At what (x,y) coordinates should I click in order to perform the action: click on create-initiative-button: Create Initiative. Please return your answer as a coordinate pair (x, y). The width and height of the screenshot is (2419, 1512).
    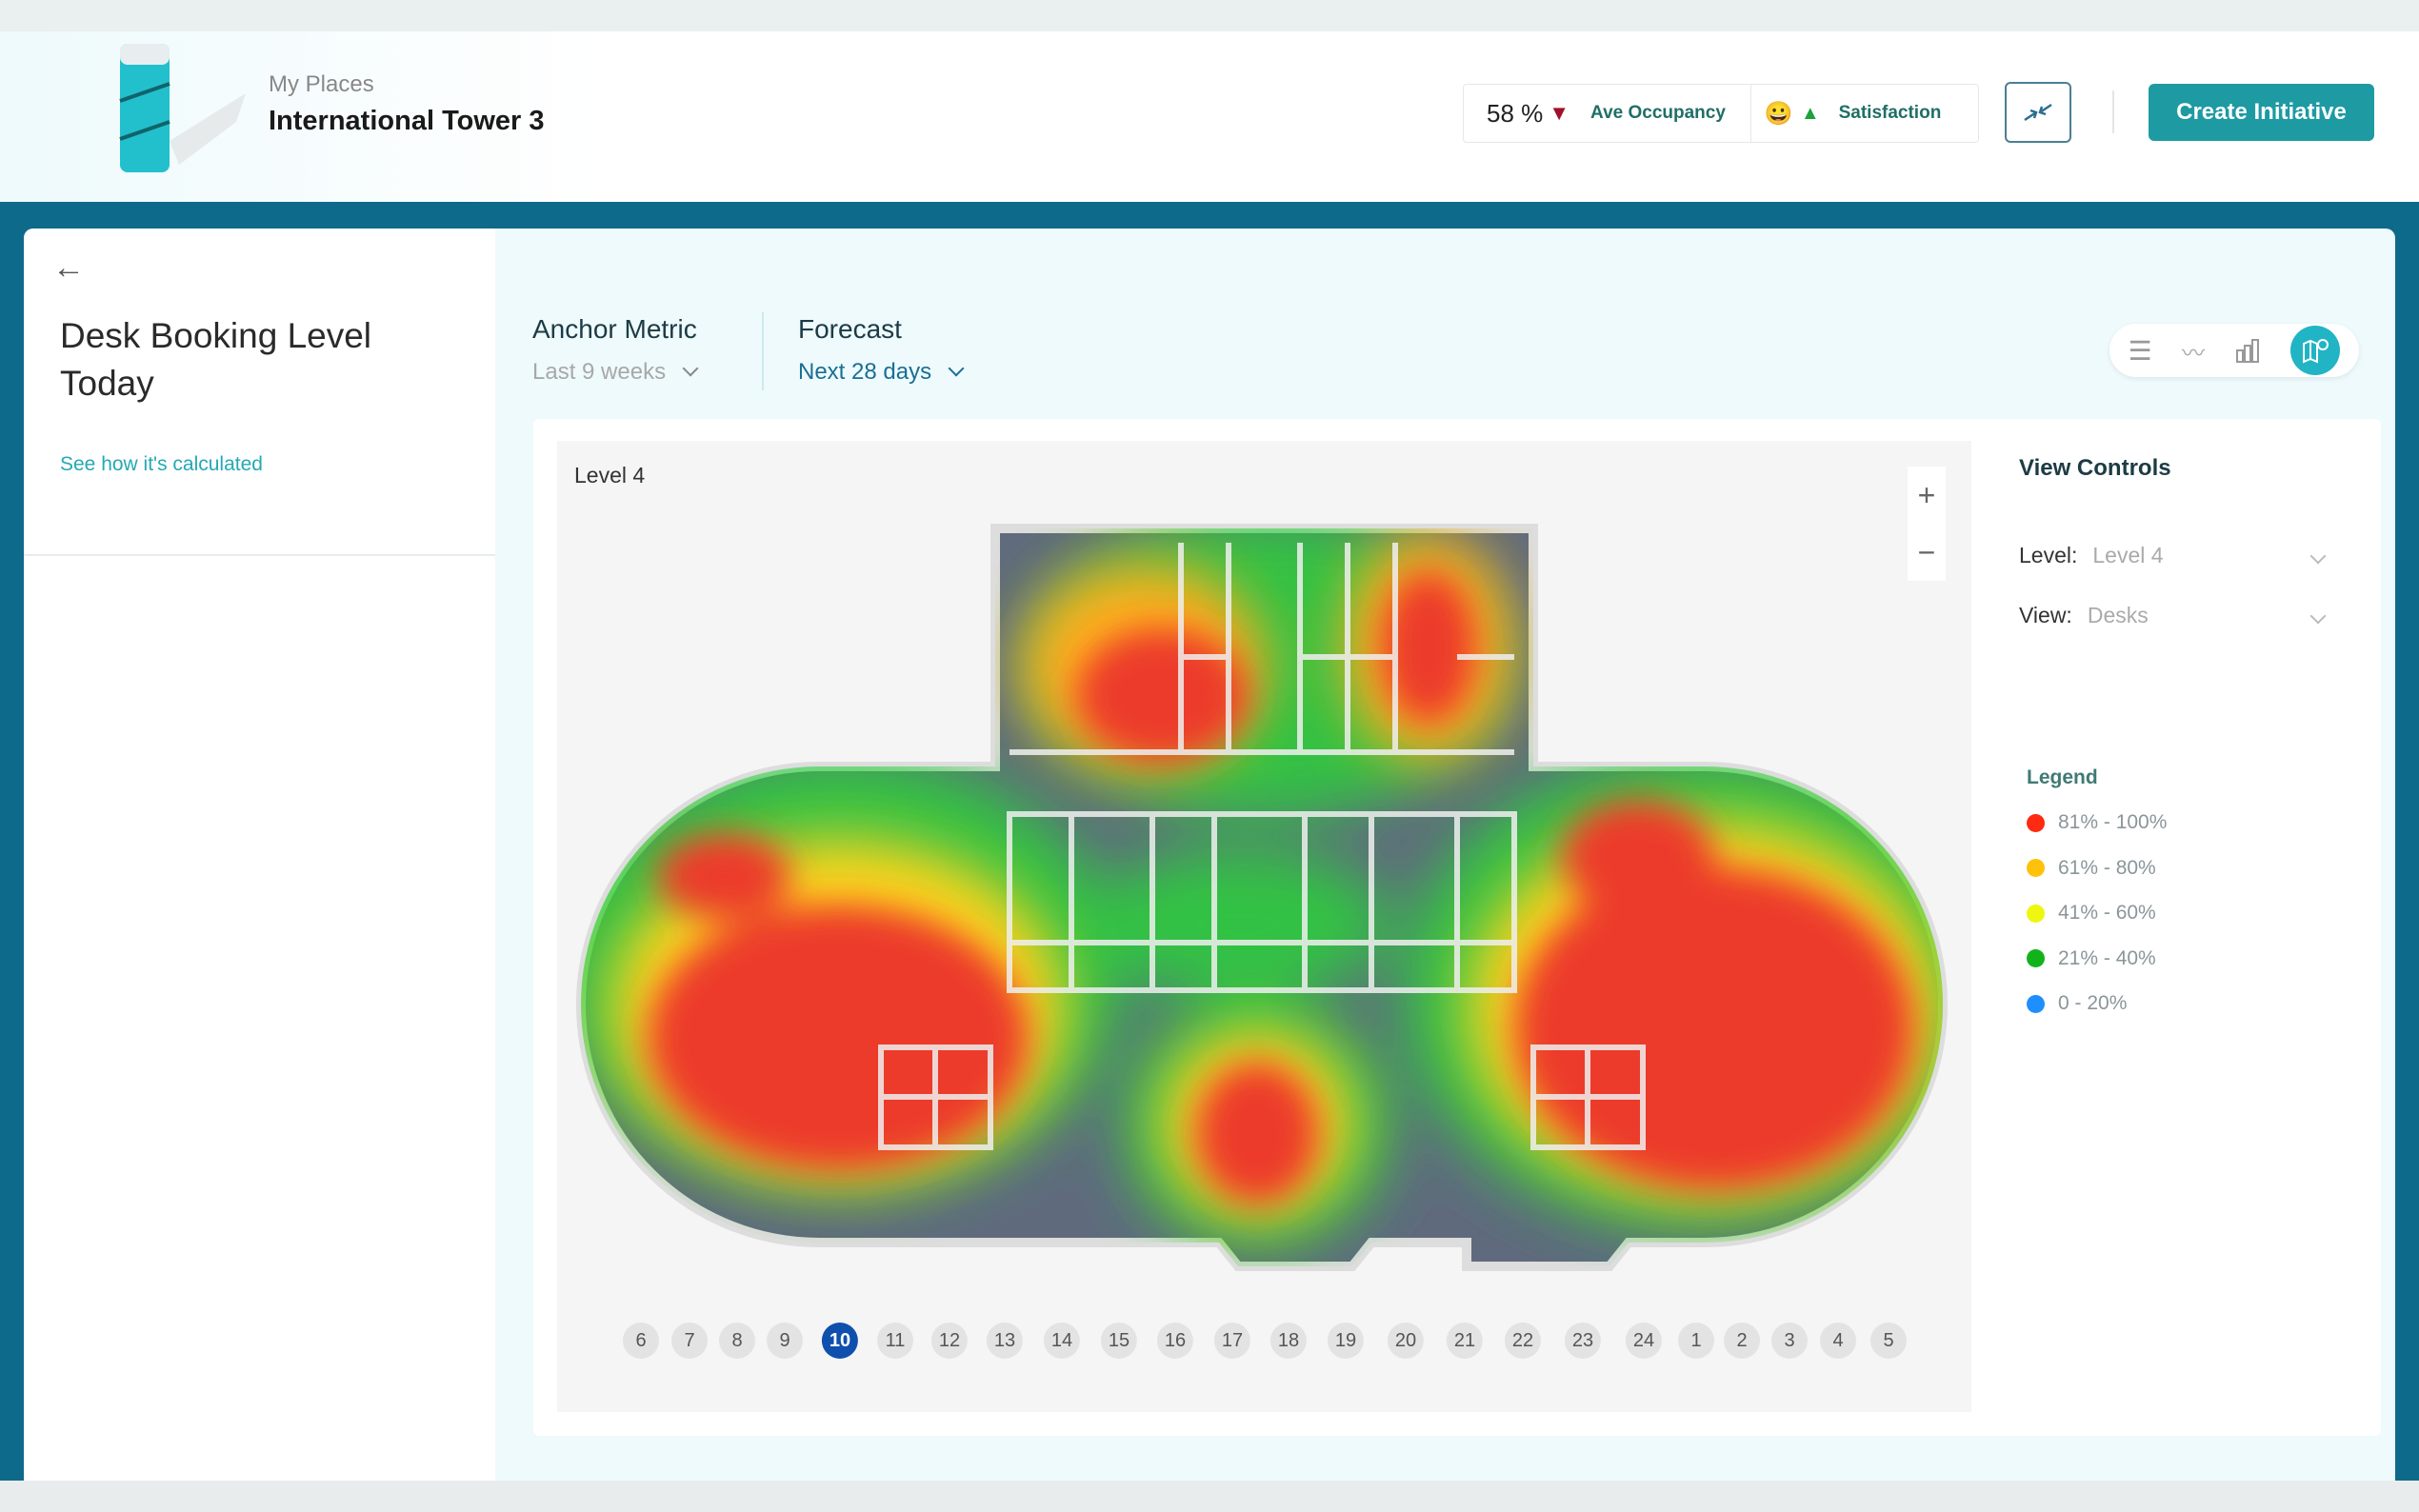
    Looking at the image, I should click on (2261, 112).